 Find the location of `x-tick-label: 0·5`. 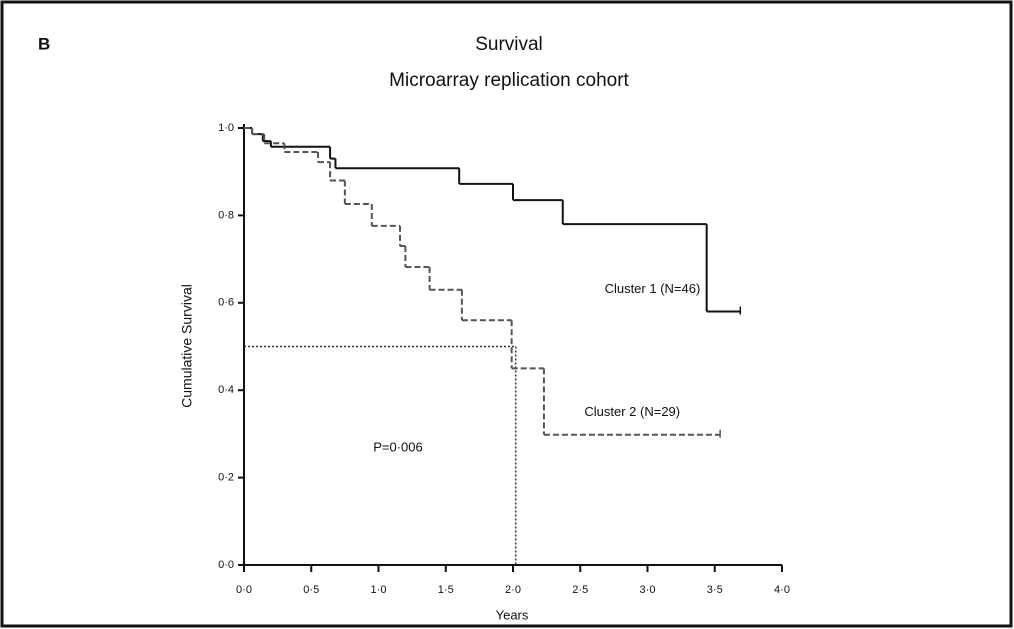

x-tick-label: 0·5 is located at coordinates (311, 590).